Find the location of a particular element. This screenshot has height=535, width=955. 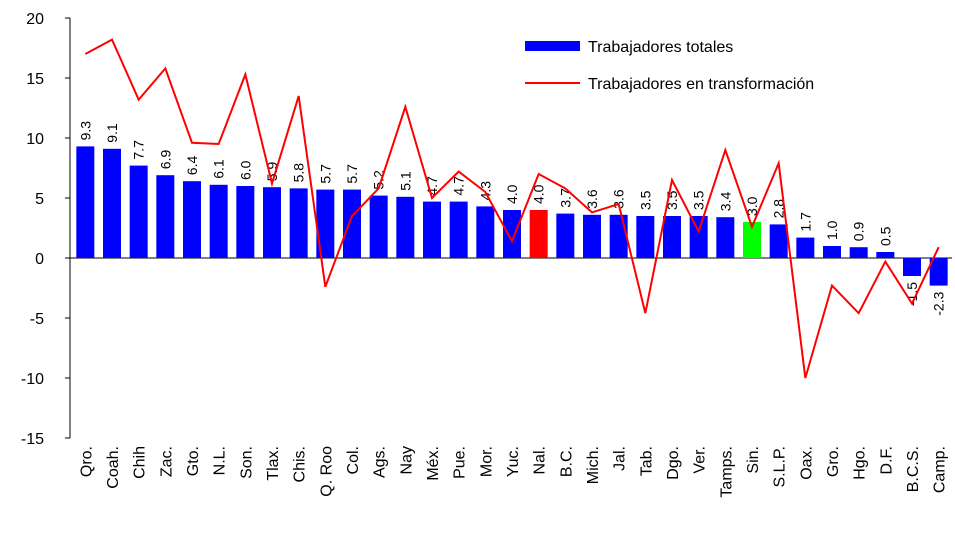

x-tick-label: Oax. is located at coordinates (806, 463).